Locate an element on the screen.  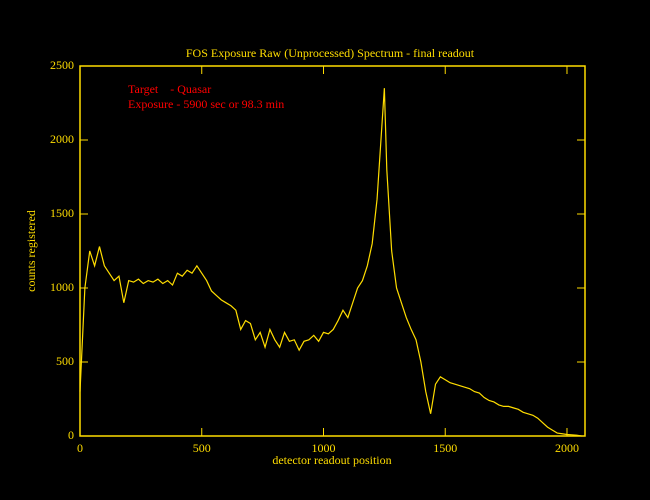
annotation: Exposure - 5900 sec or 98.3 min is located at coordinates (206, 104).